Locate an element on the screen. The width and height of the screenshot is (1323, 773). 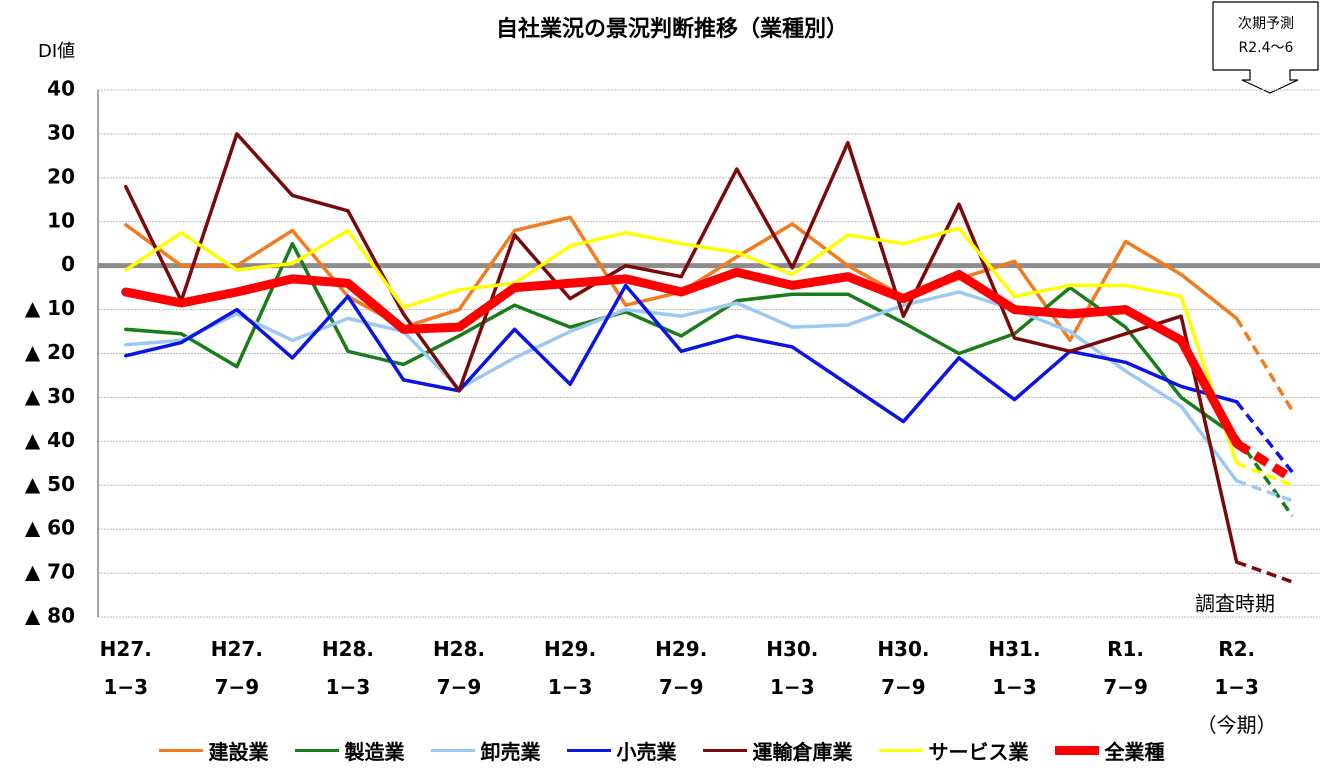
y-tick-label: ▲ 20 is located at coordinates (50, 352).